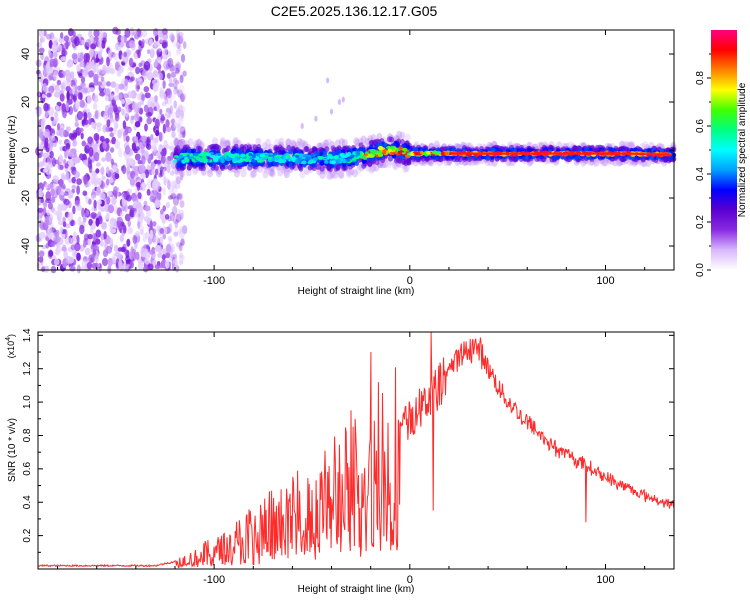  What do you see at coordinates (27, 402) in the screenshot?
I see `snr-y-tick-label: 1.0` at bounding box center [27, 402].